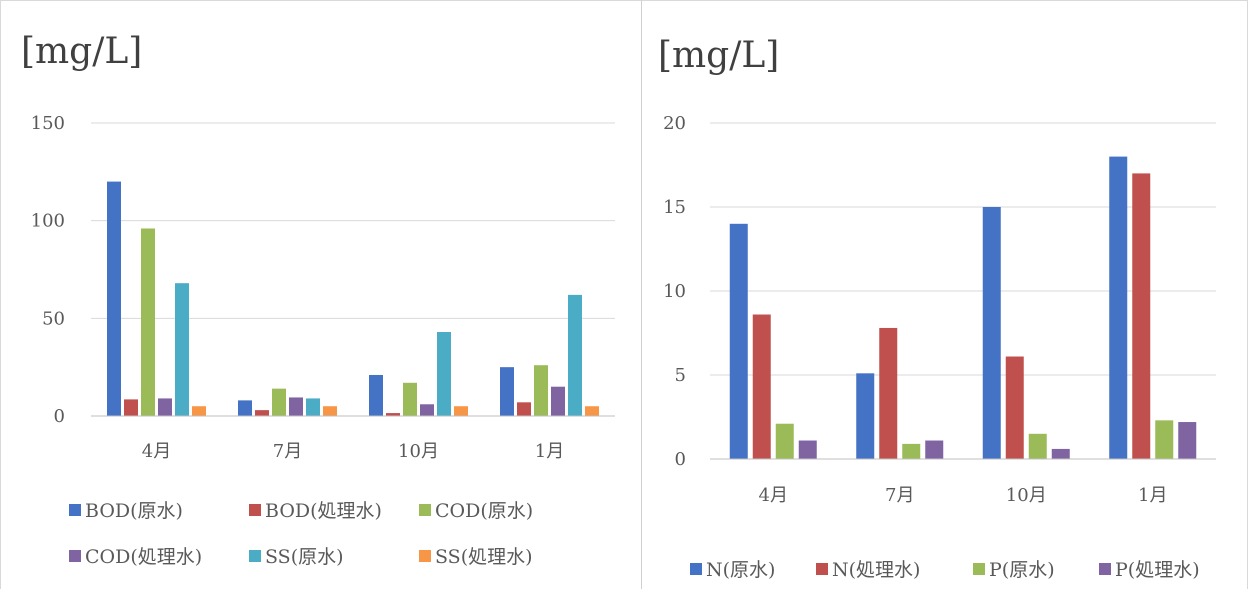  Describe the element at coordinates (143, 557) in the screenshot. I see `legend-label: COD(処理水)` at that location.